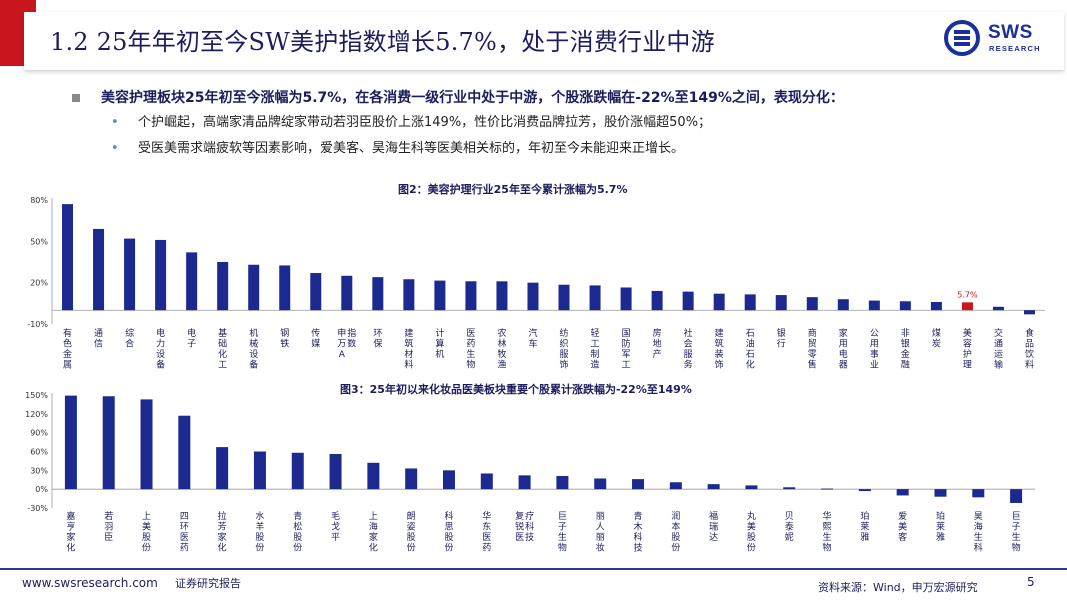 The width and height of the screenshot is (1067, 600). What do you see at coordinates (516, 389) in the screenshot?
I see `chart-title: 图3：25年初以来化妆品医美板块重要个股累计涨跌幅为-22%至149%` at bounding box center [516, 389].